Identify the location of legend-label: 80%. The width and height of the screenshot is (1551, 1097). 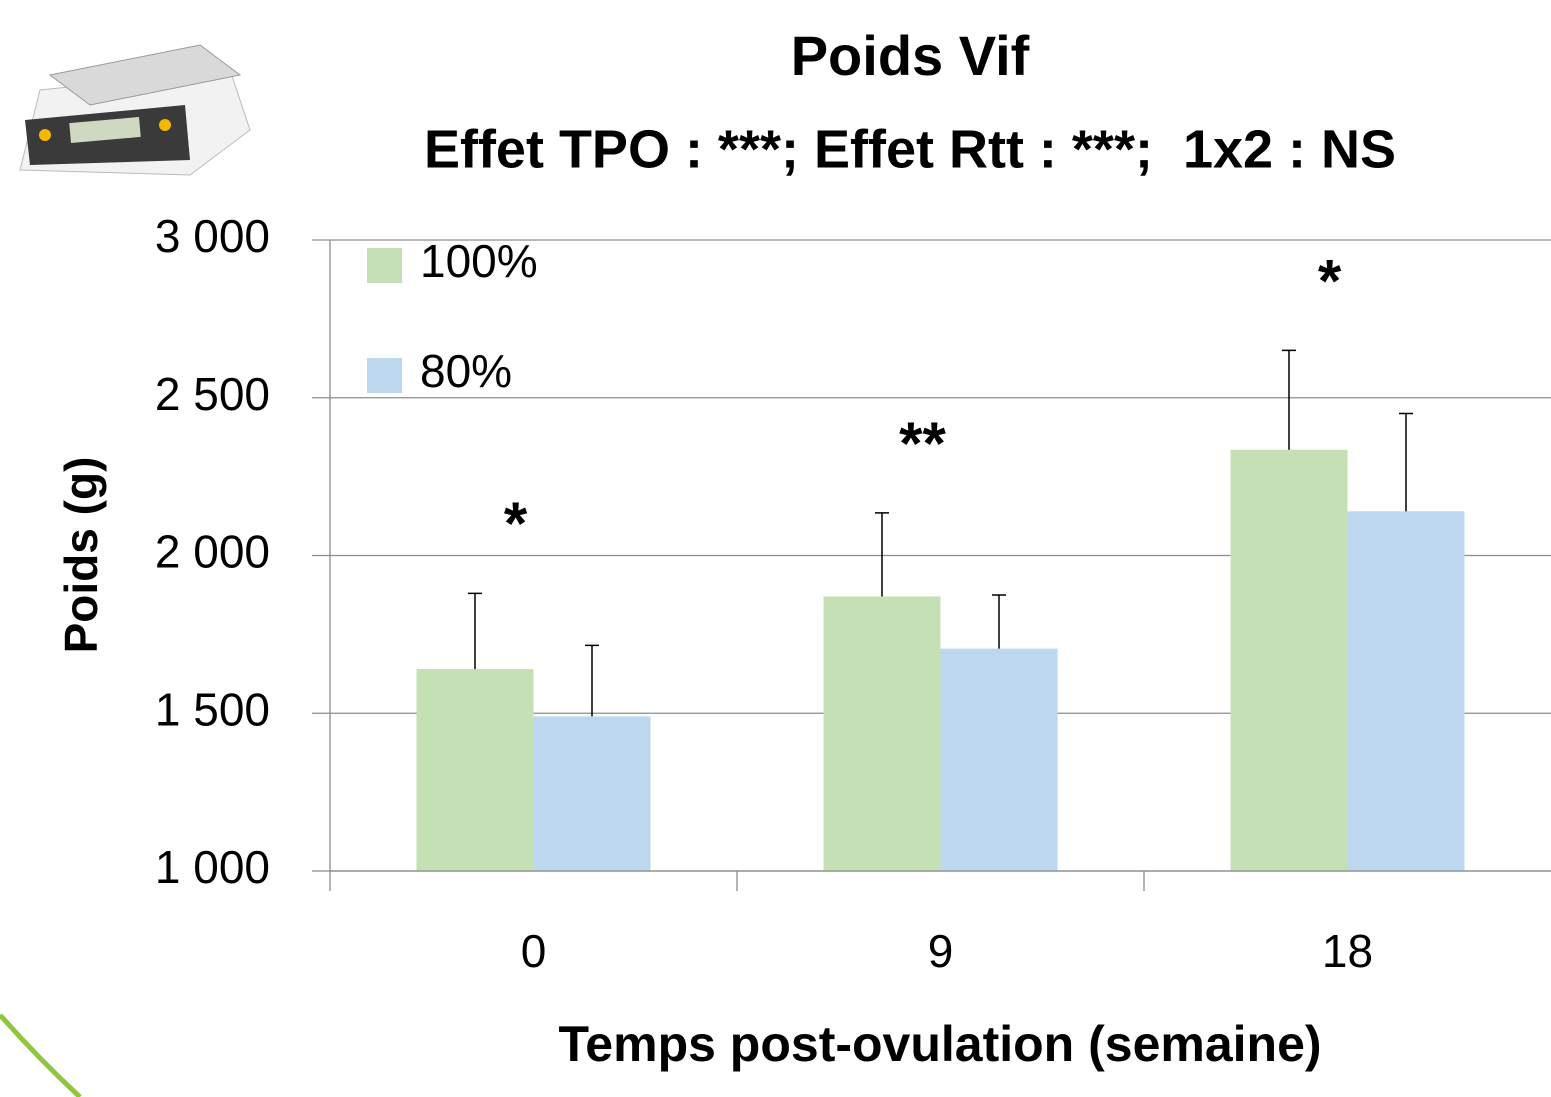
(466, 371).